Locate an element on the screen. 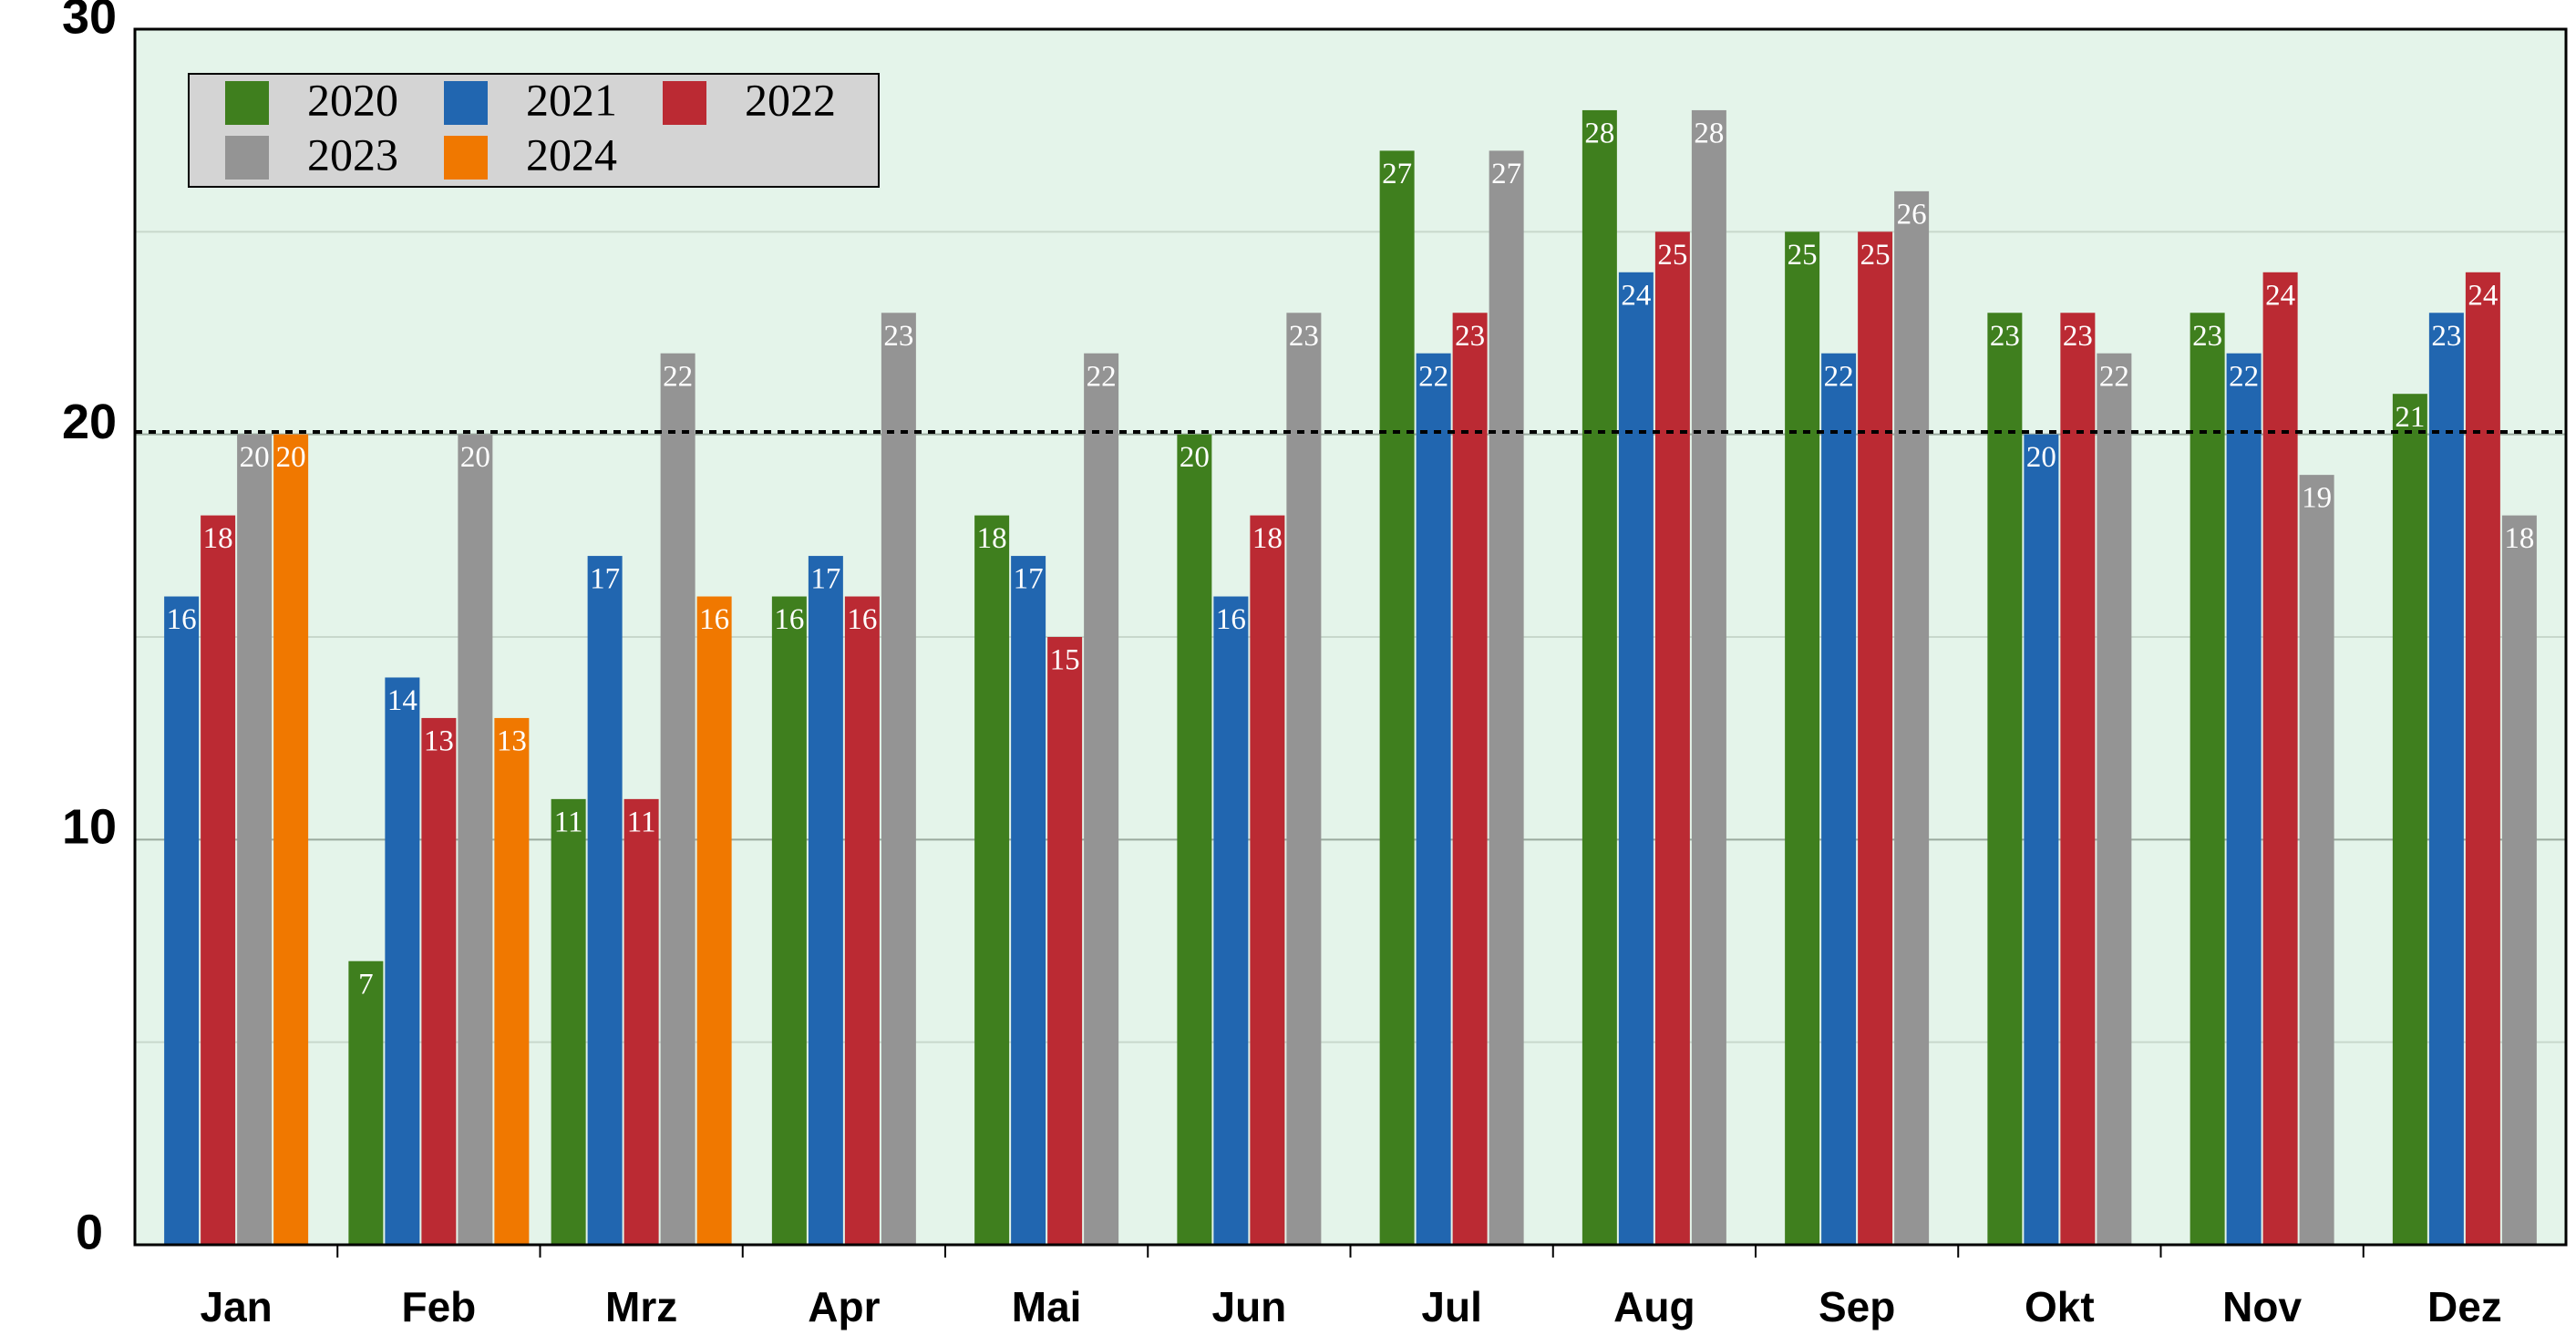 This screenshot has width=2576, height=1335. x-tick-label: Dez is located at coordinates (2464, 1306).